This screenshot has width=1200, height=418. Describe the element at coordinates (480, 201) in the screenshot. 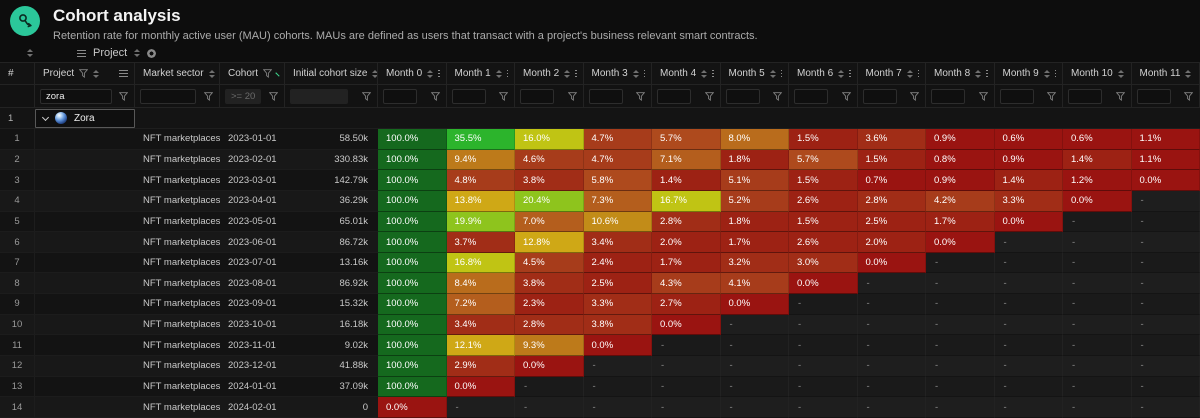

I see `retention-cell: 13.8%` at that location.